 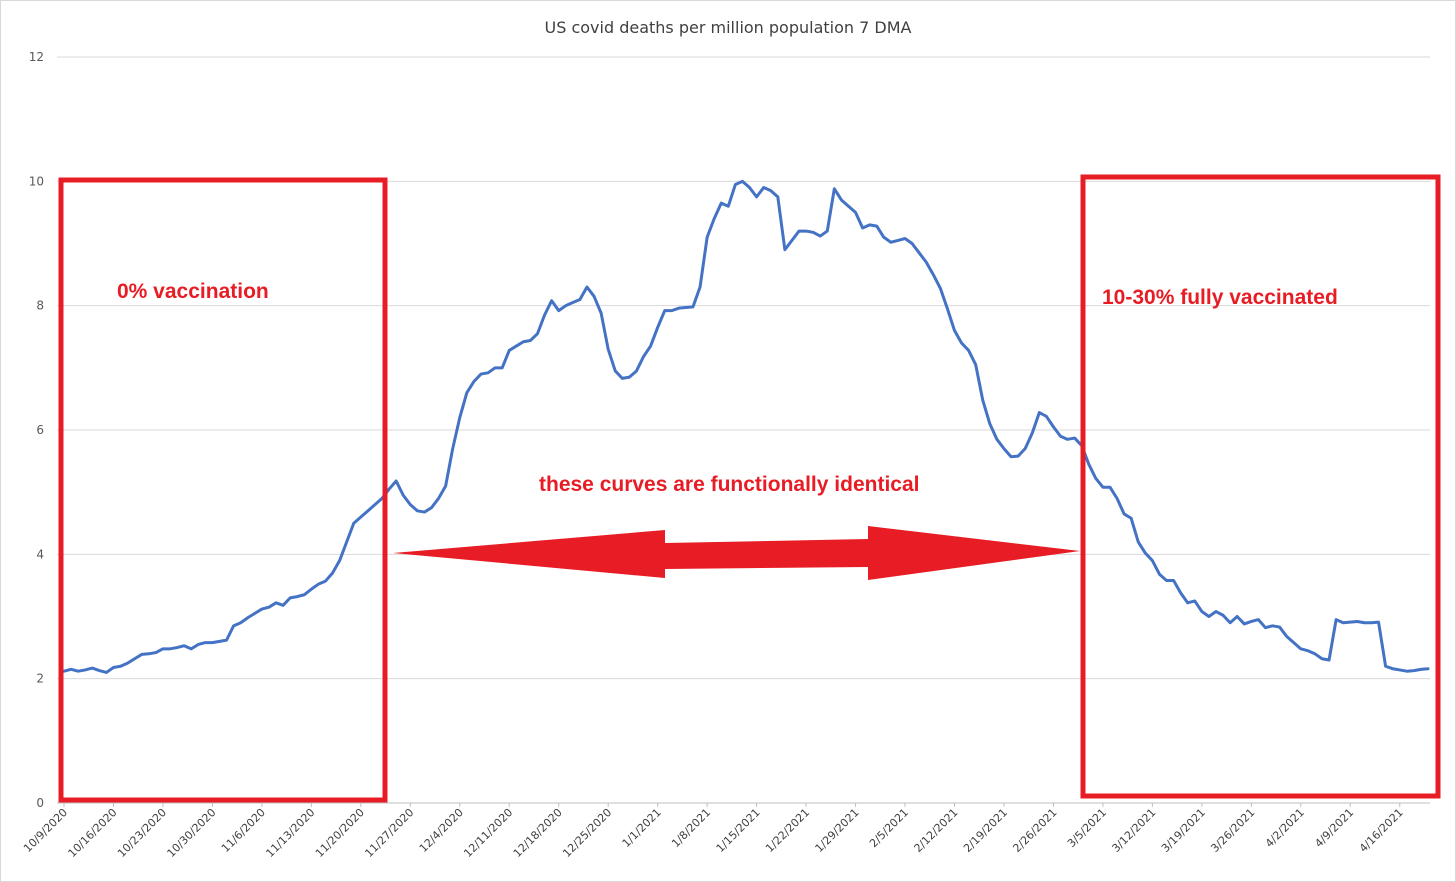 I want to click on center-label: these curves are functionally identical, so click(x=729, y=484).